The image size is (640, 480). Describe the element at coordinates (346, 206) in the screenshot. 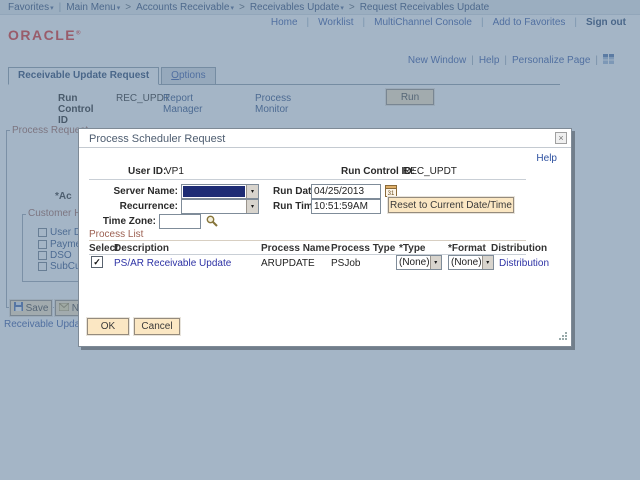

I see `run-time-input` at that location.